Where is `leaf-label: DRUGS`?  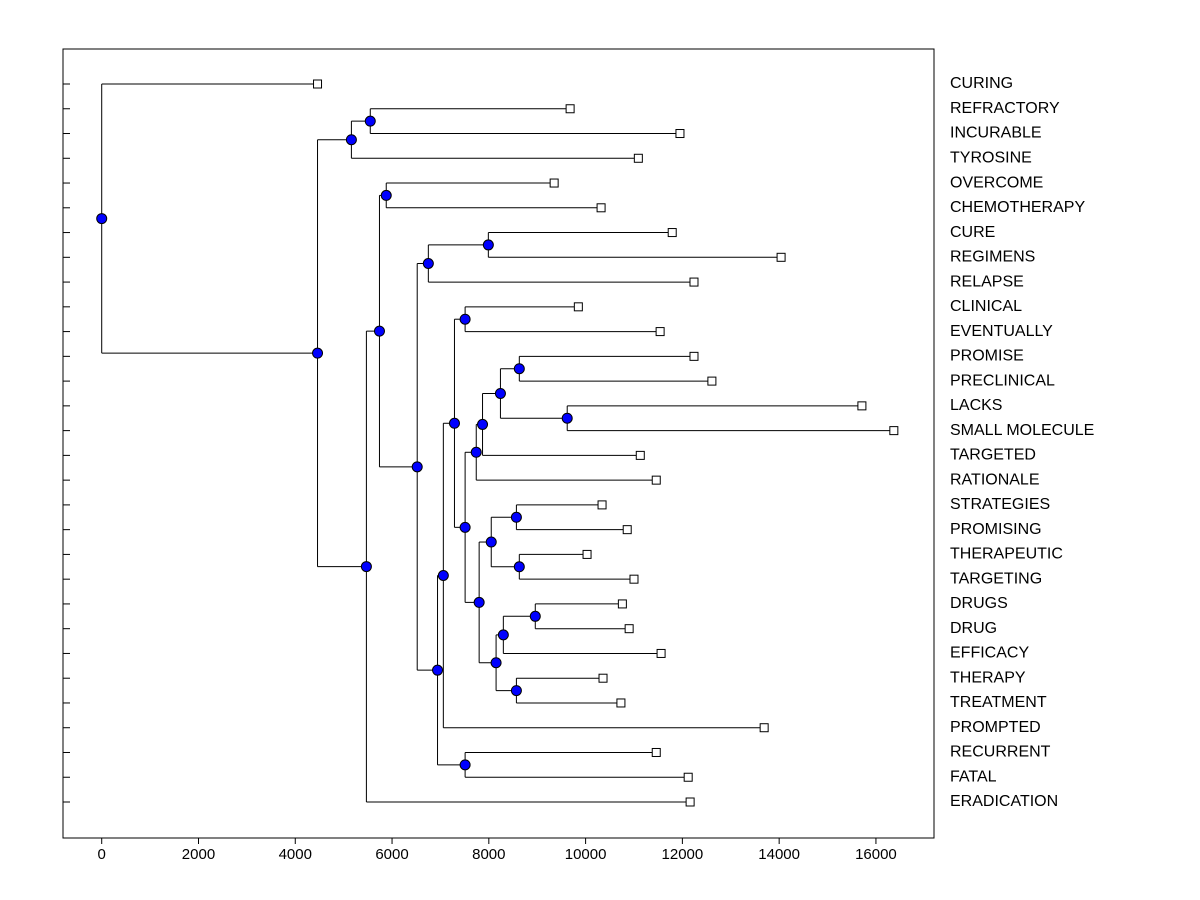
leaf-label: DRUGS is located at coordinates (979, 603).